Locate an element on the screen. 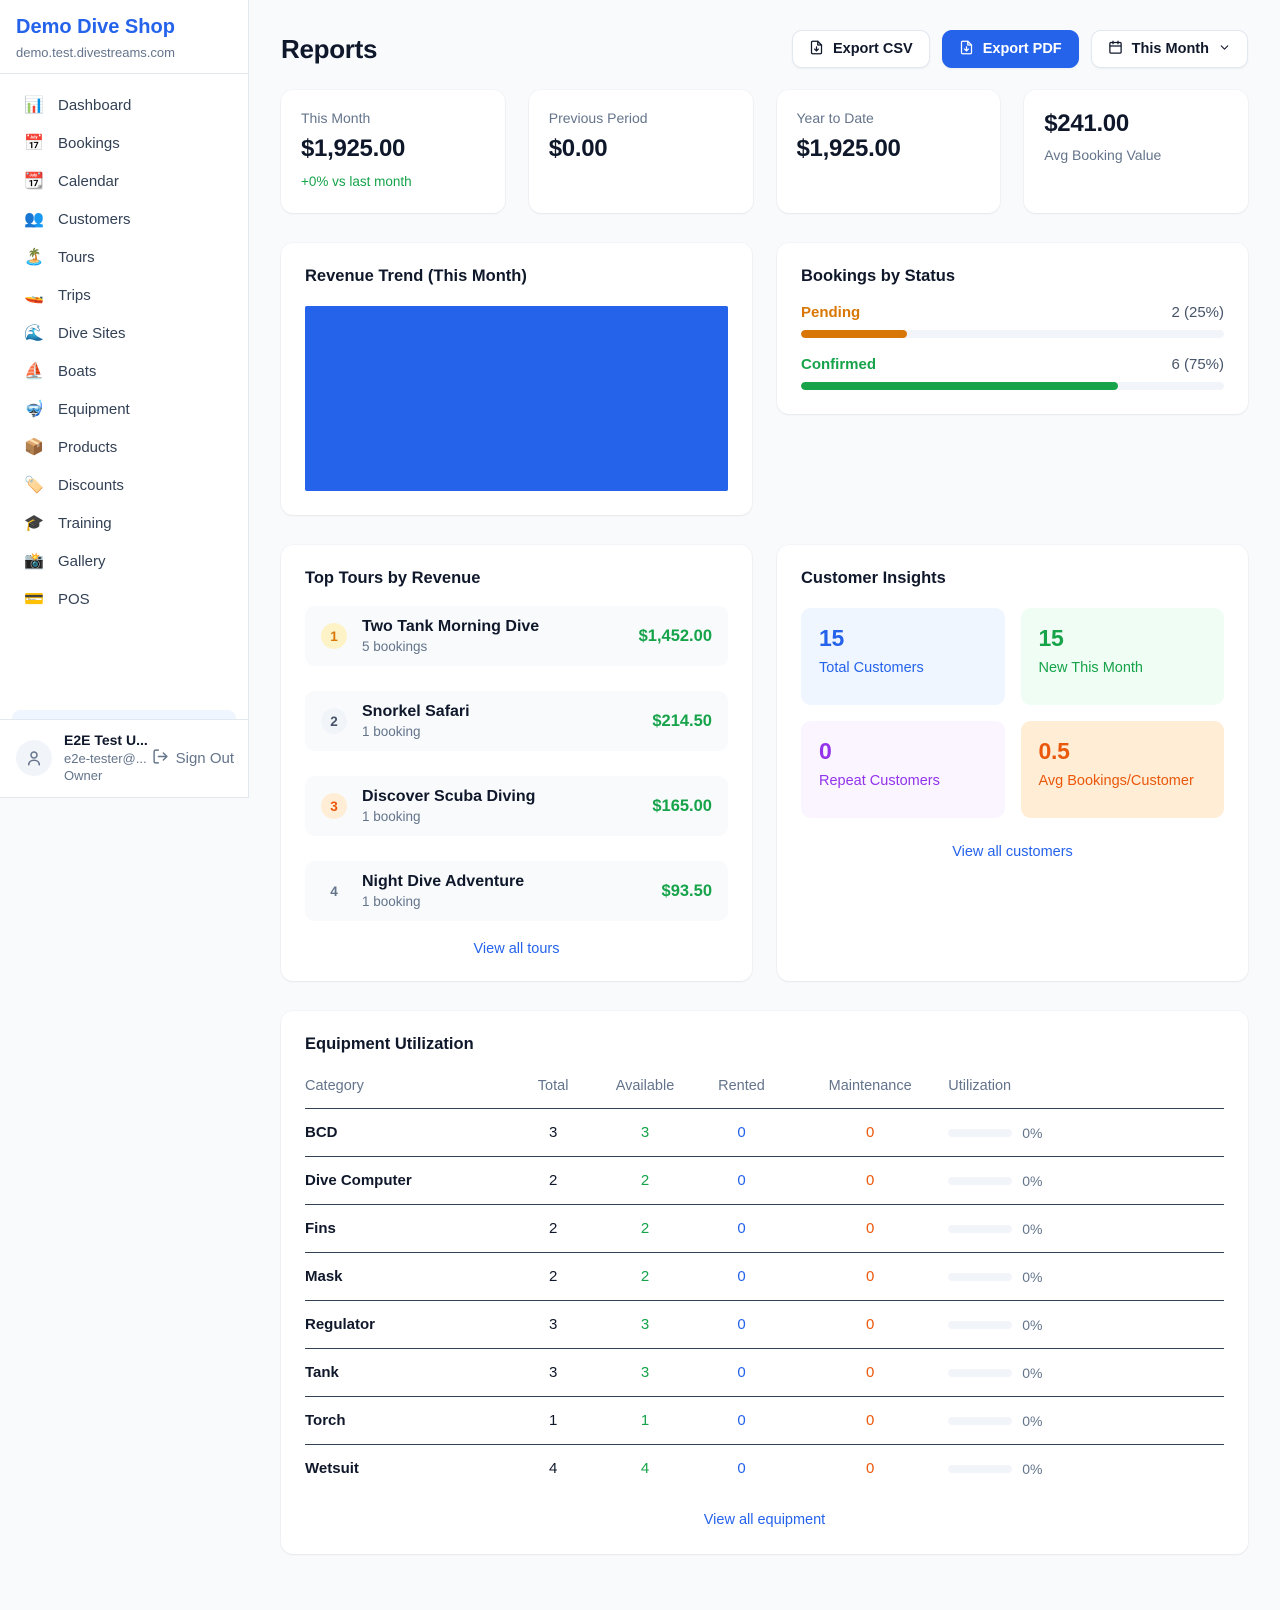  user-avatar-icon is located at coordinates (34, 758).